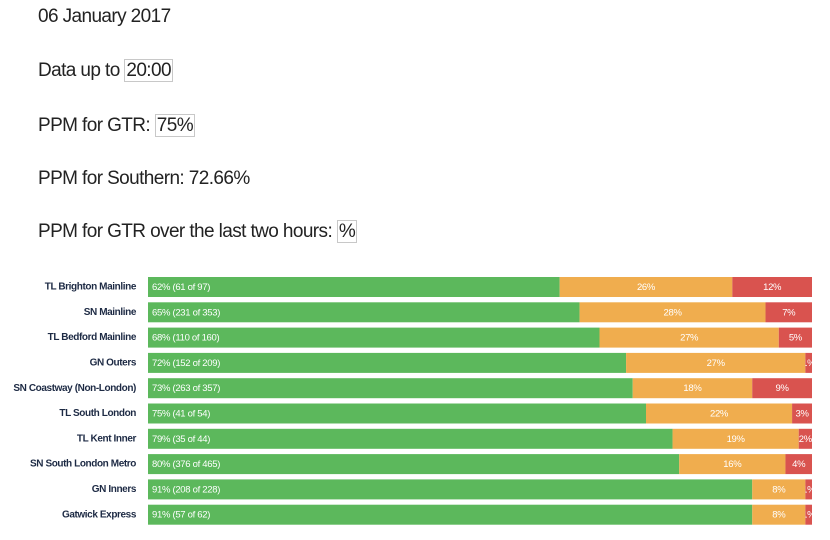 The width and height of the screenshot is (830, 540). I want to click on segment-label: 19%, so click(736, 439).